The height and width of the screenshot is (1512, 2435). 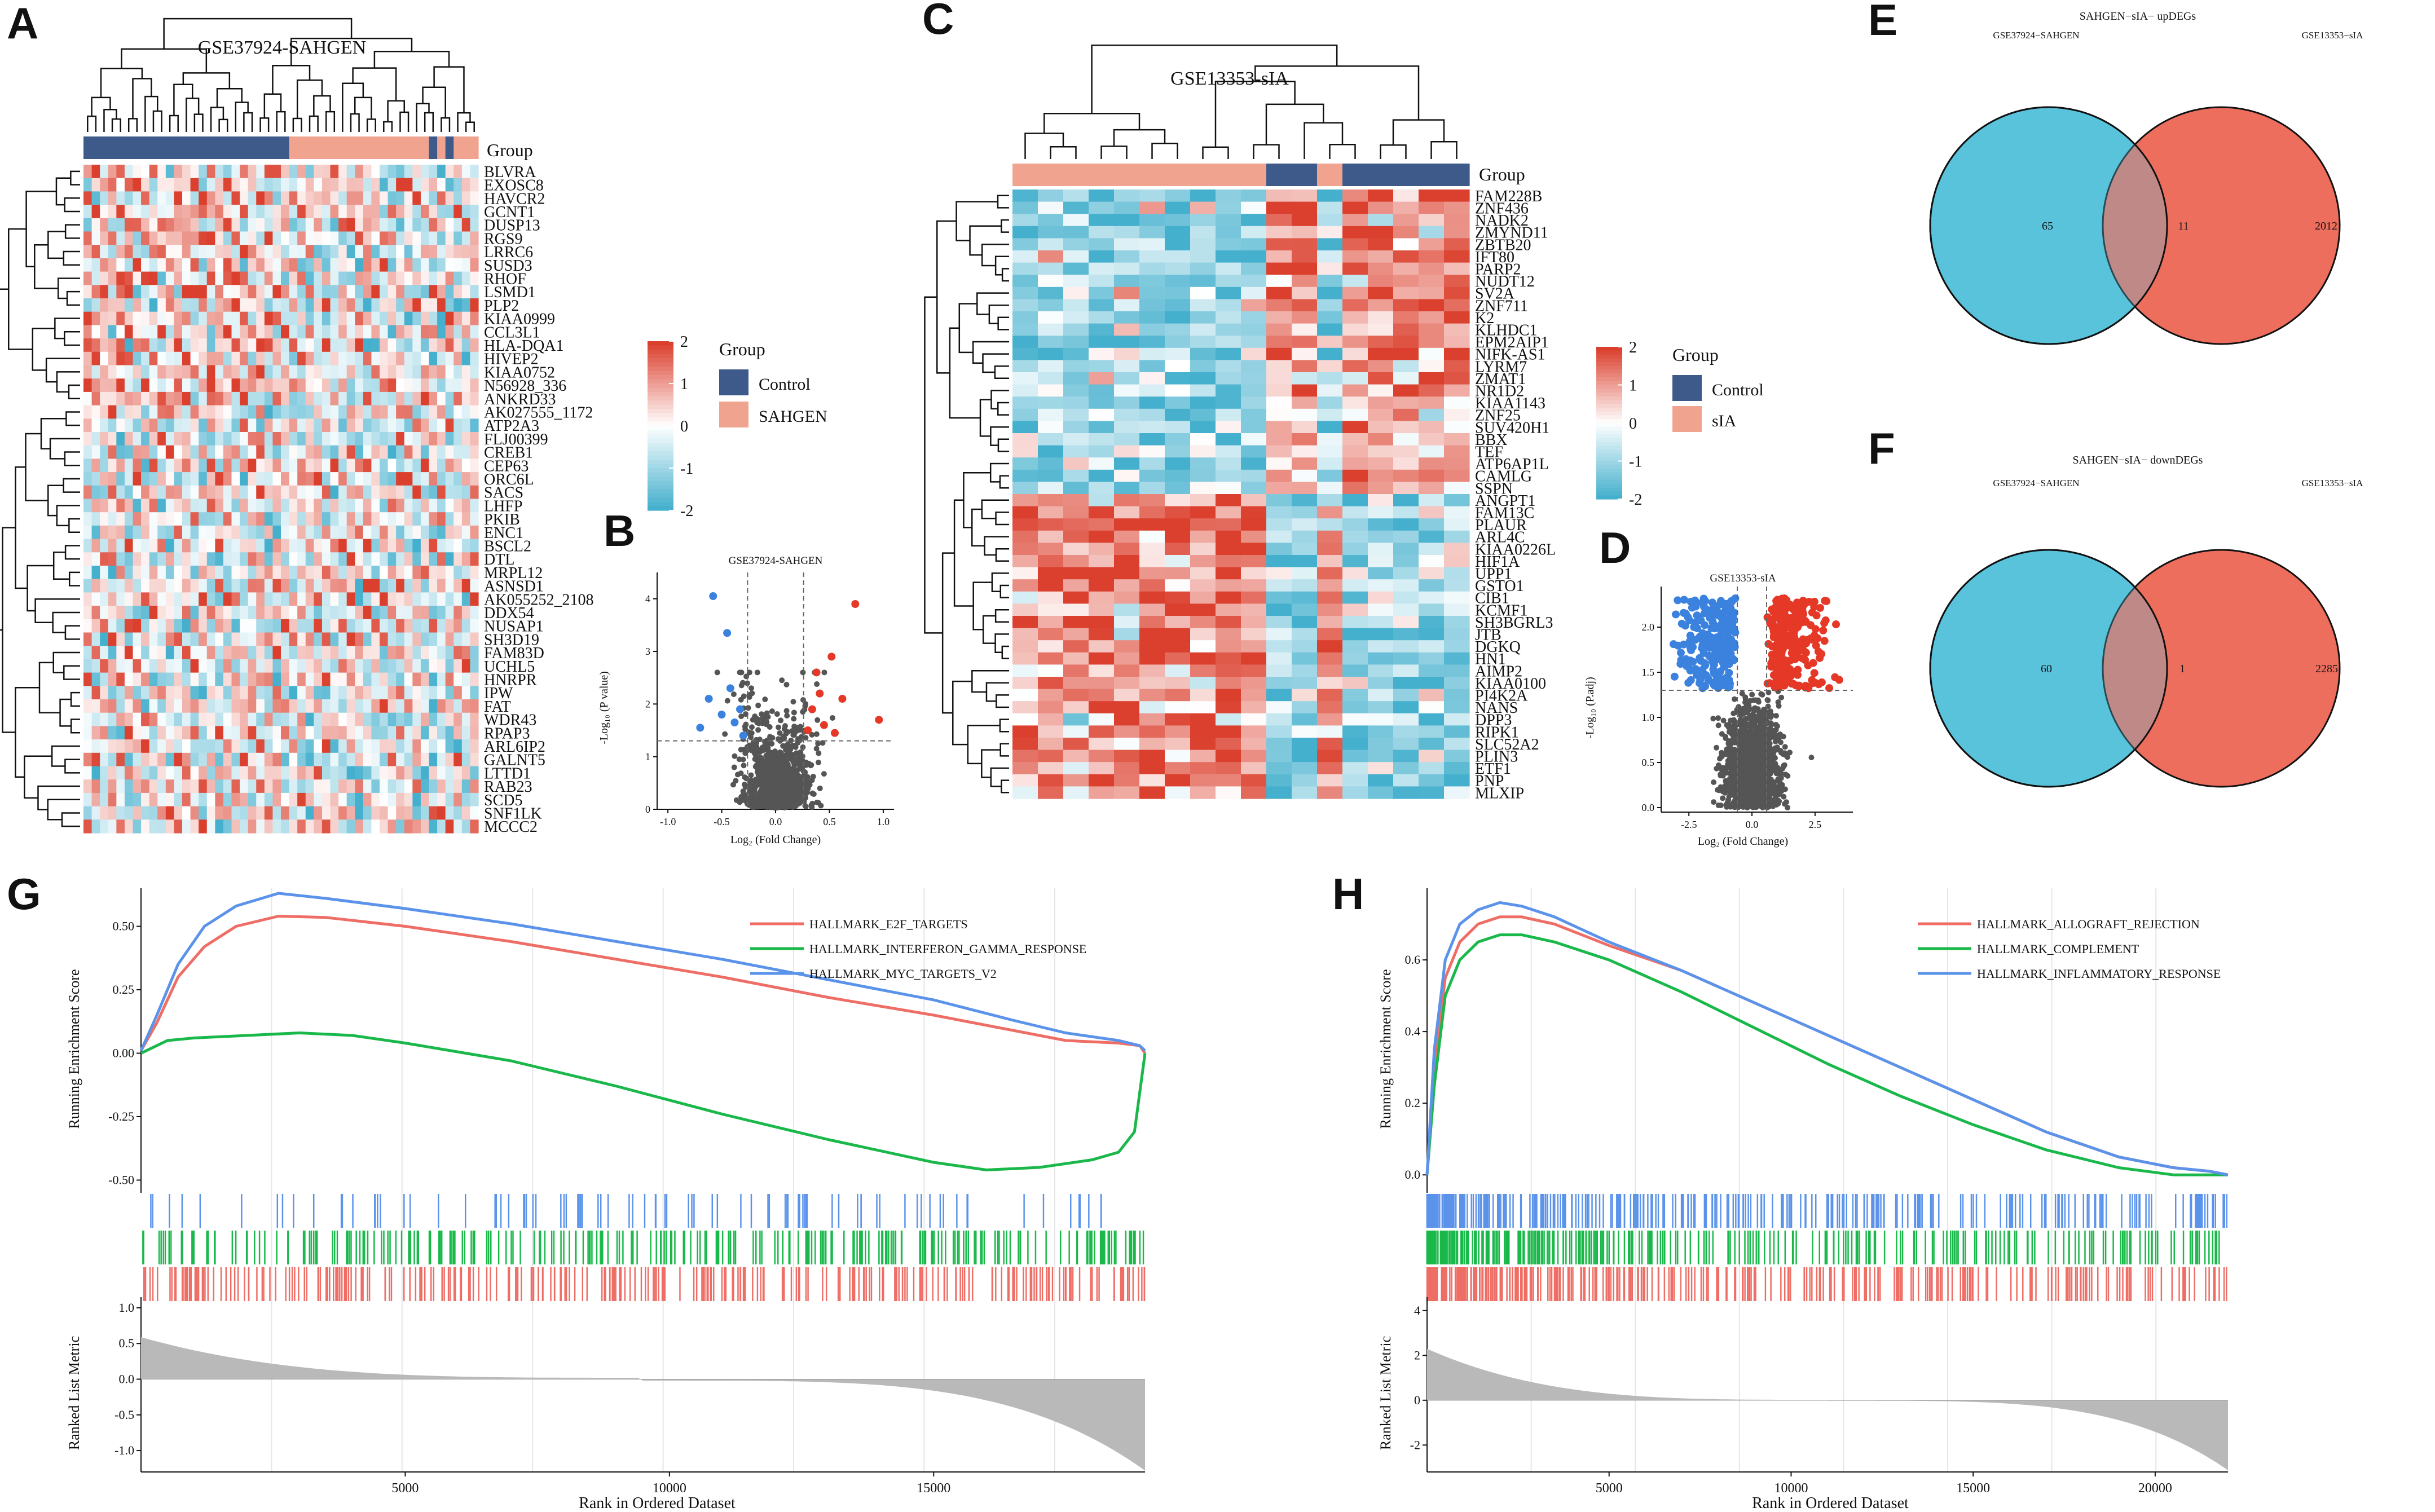 I want to click on row-dendrogram-branch, so click(x=999, y=473).